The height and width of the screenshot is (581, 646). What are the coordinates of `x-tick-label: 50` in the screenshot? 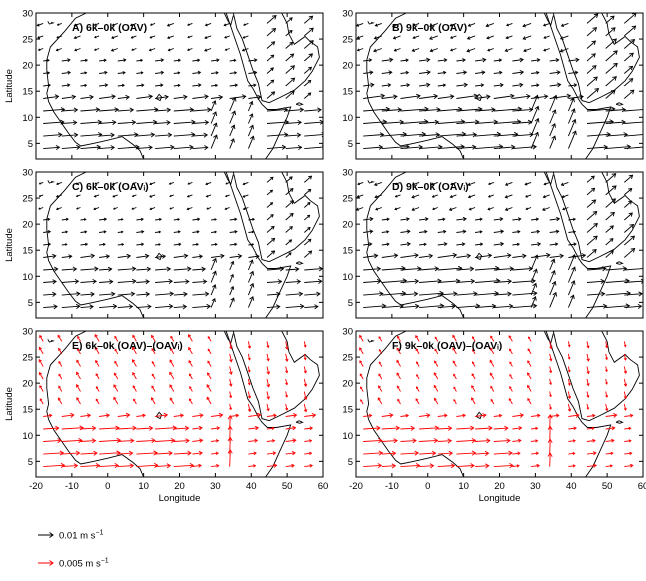 It's located at (287, 486).